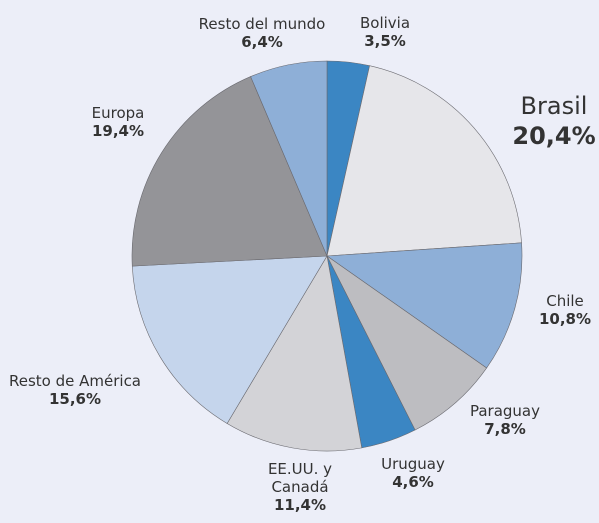  Describe the element at coordinates (505, 429) in the screenshot. I see `value-label: 7,8%` at that location.